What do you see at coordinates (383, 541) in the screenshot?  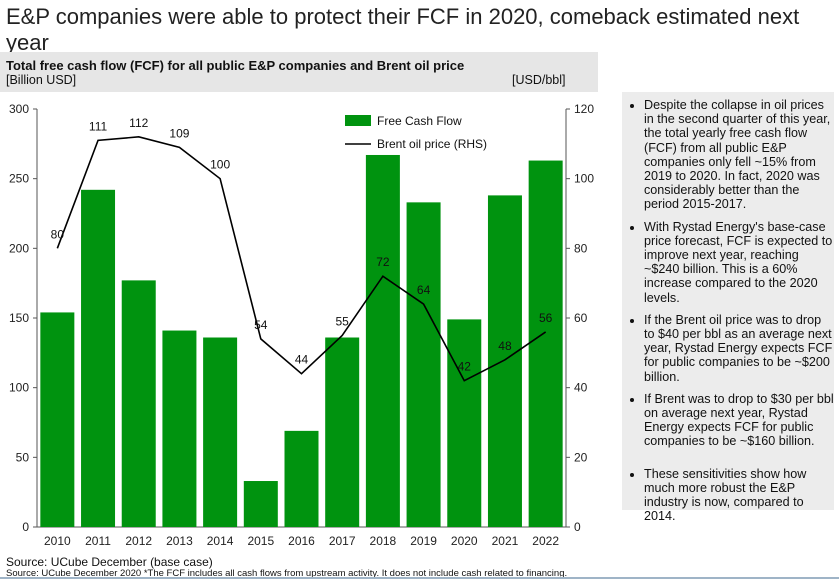 I see `x-tick-label: 2018` at bounding box center [383, 541].